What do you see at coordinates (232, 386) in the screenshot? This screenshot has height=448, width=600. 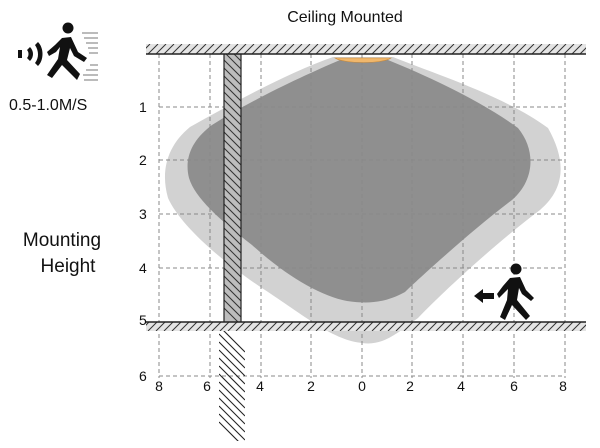 I see `wall-below-hatch` at bounding box center [232, 386].